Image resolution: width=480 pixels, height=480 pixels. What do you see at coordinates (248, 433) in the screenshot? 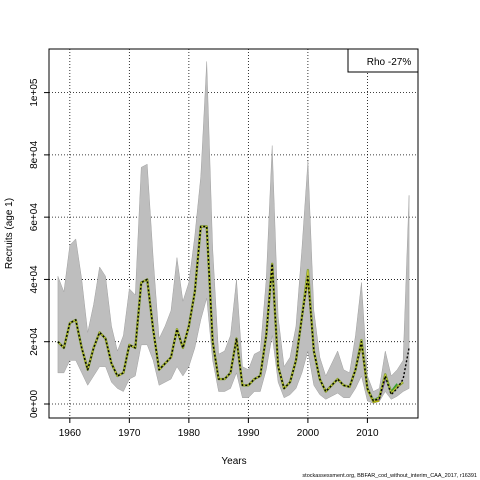
I see `x-tick-label: 1990` at bounding box center [248, 433].